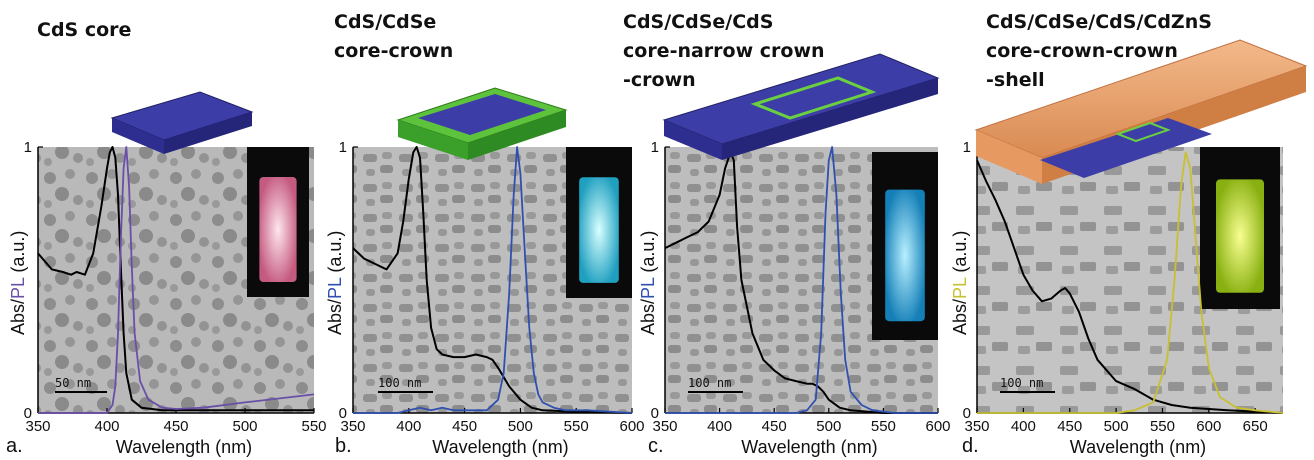  Describe the element at coordinates (1082, 51) in the screenshot. I see `panel-title-line: core-crown-crown` at that location.